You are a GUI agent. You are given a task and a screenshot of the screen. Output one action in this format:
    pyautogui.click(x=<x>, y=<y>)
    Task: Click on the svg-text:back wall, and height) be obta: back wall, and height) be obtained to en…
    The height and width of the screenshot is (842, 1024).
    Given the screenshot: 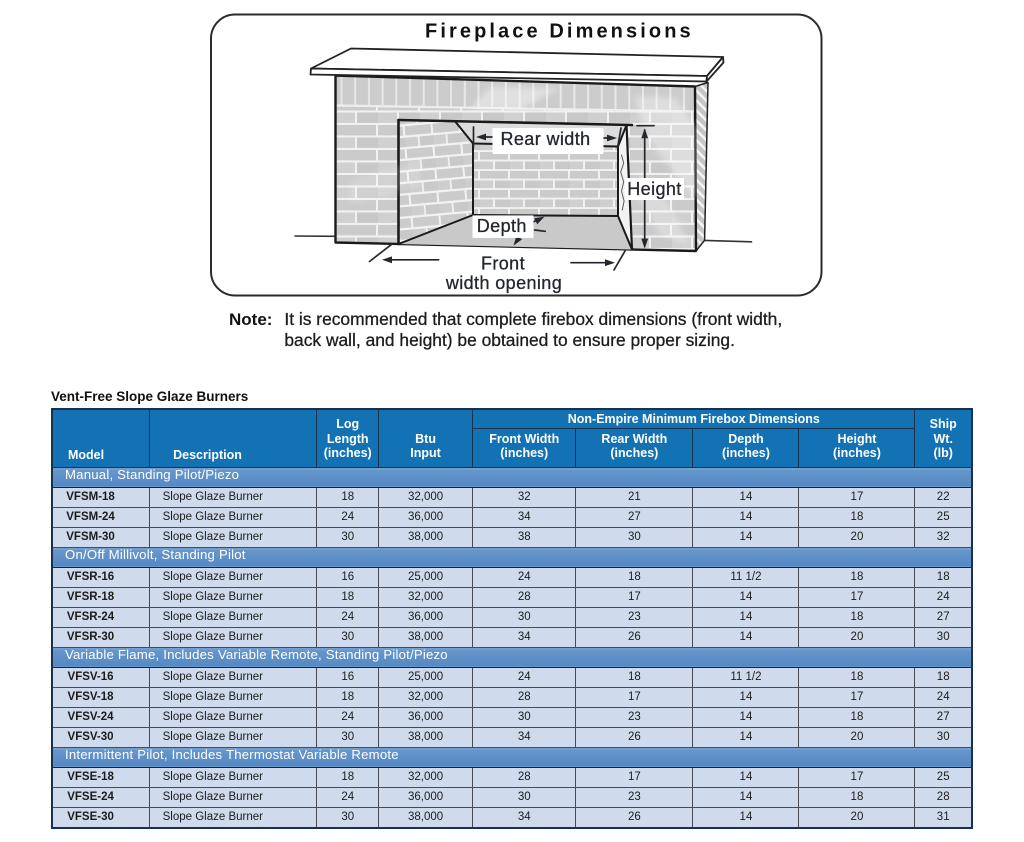 What is the action you would take?
    pyautogui.click(x=509, y=340)
    